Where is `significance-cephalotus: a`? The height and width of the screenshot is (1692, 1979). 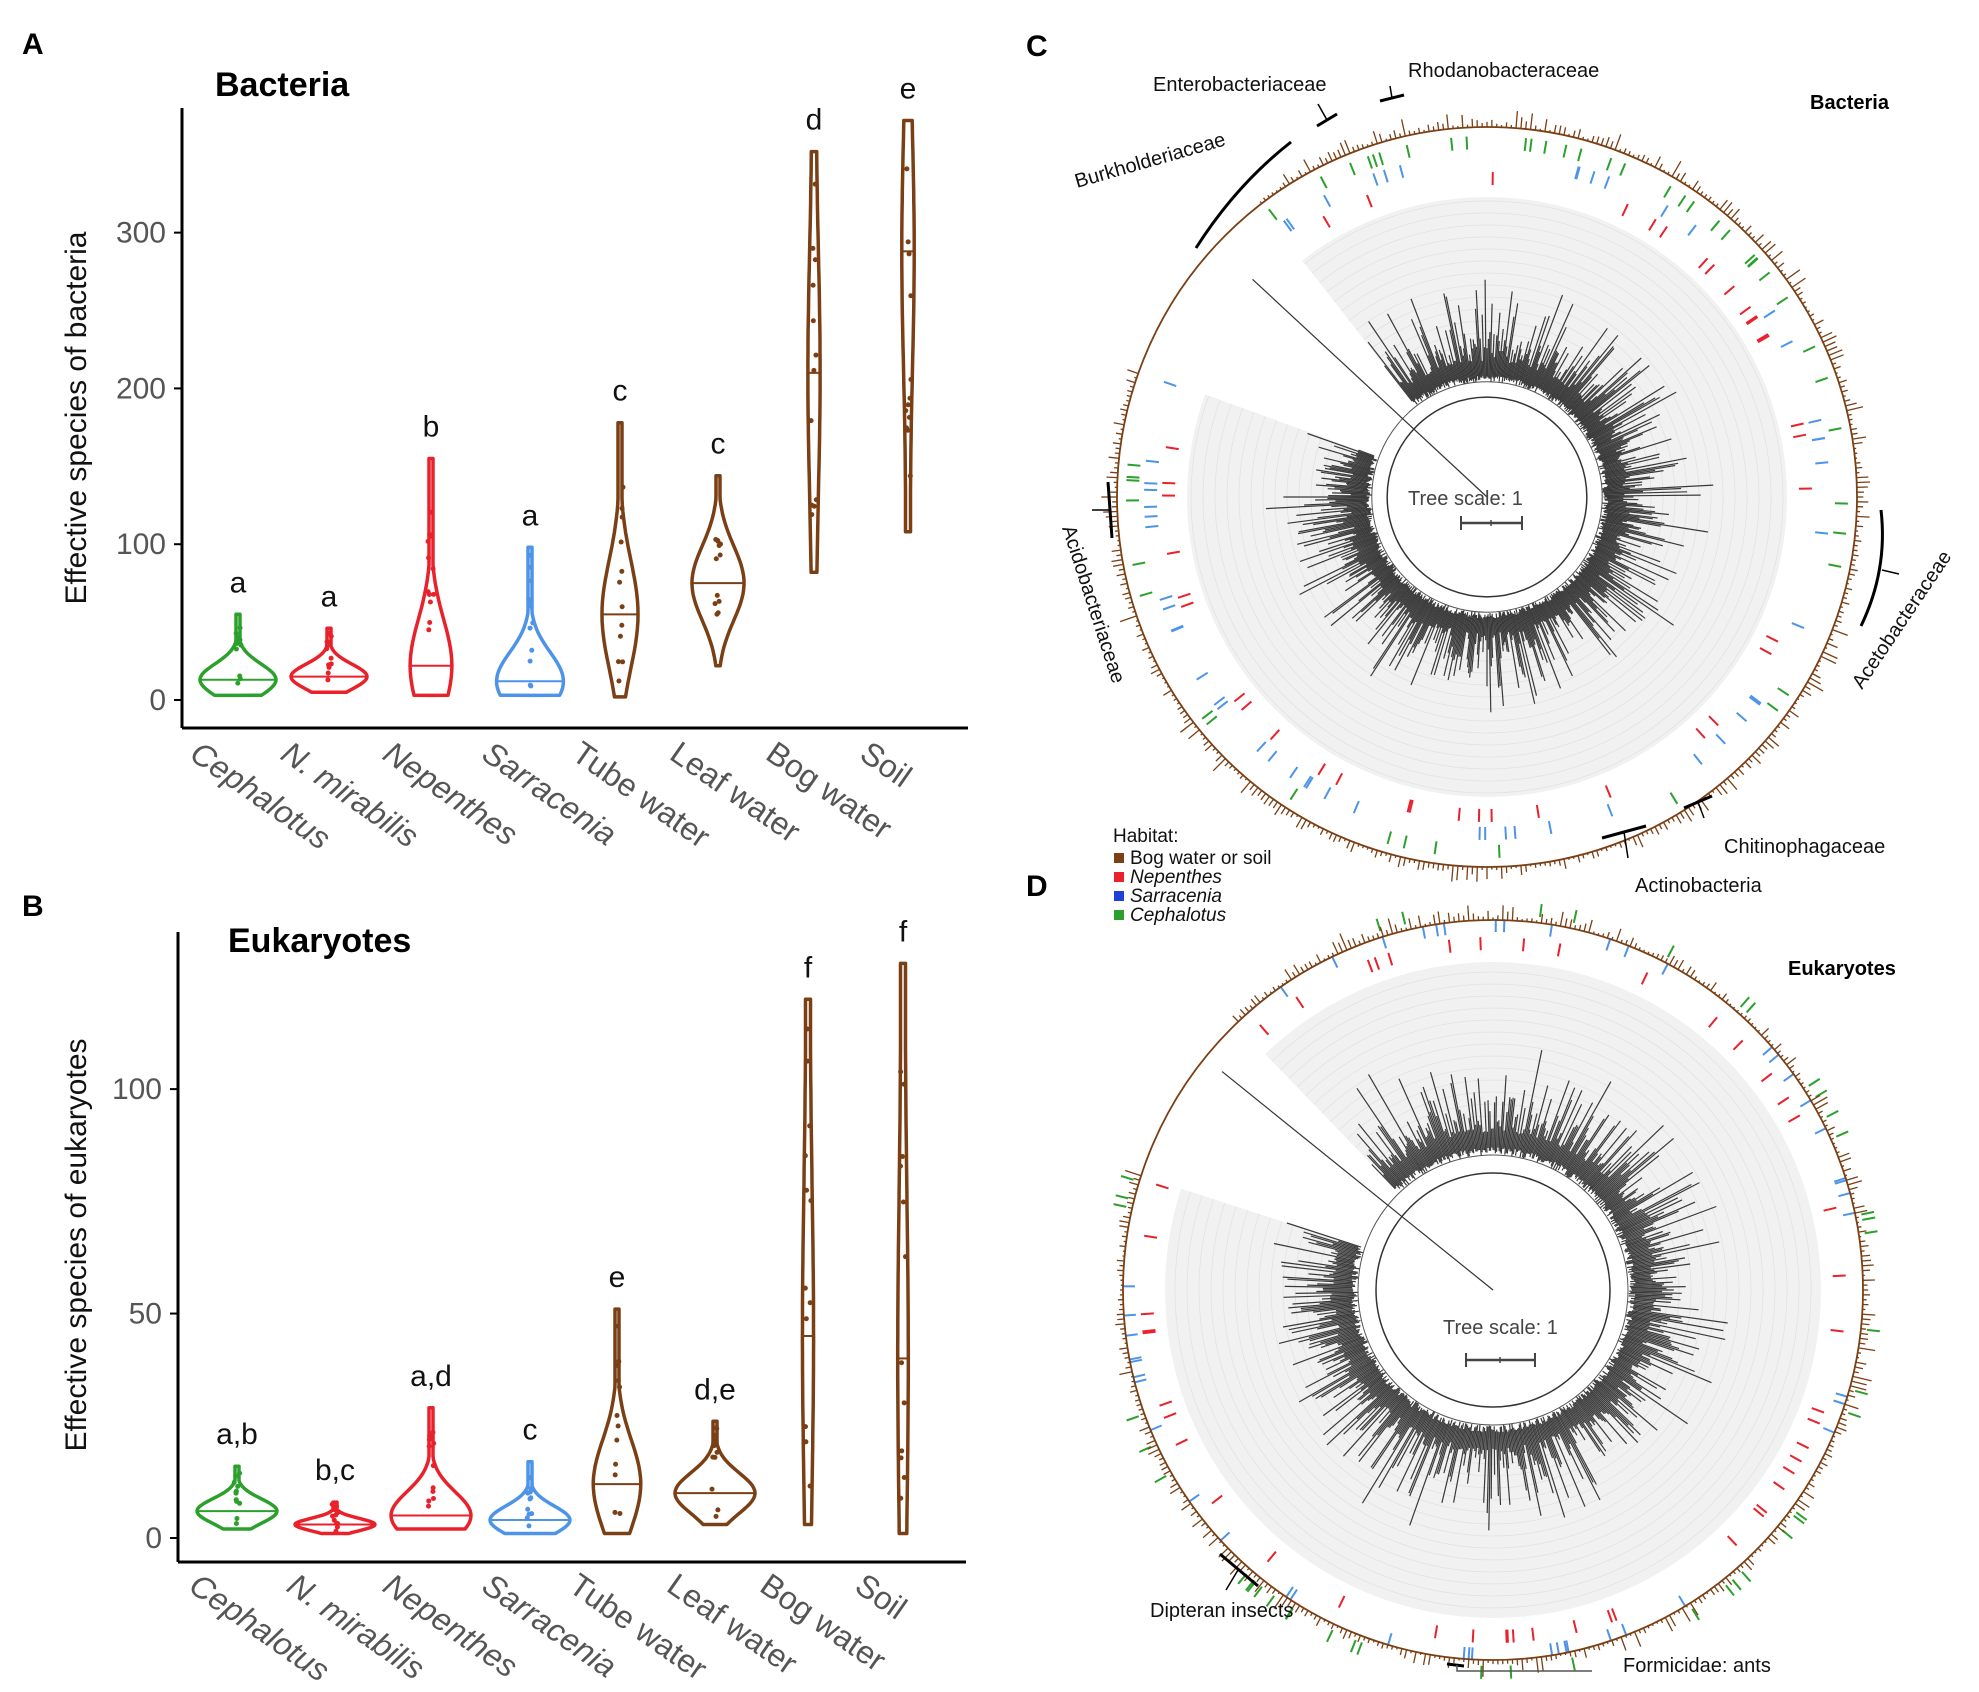 significance-cephalotus: a is located at coordinates (238, 582).